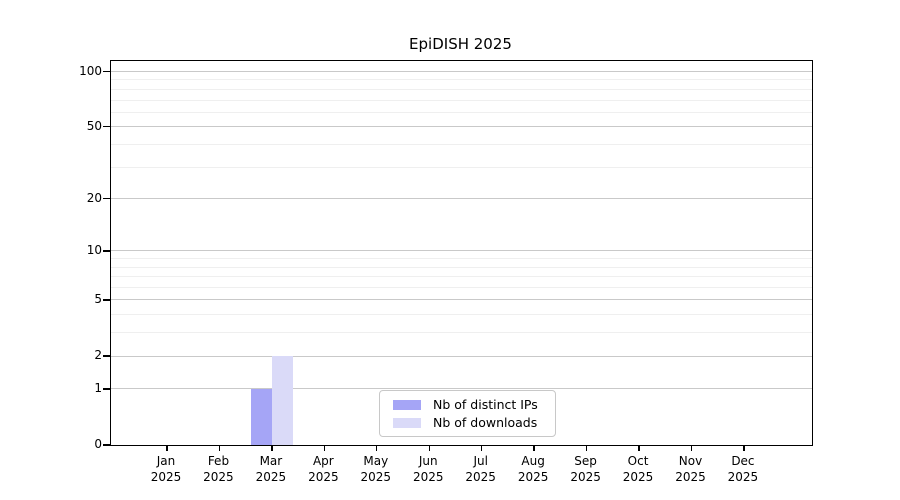 This screenshot has height=500, width=900. What do you see at coordinates (323, 461) in the screenshot?
I see `x-axis-label-month: Apr` at bounding box center [323, 461].